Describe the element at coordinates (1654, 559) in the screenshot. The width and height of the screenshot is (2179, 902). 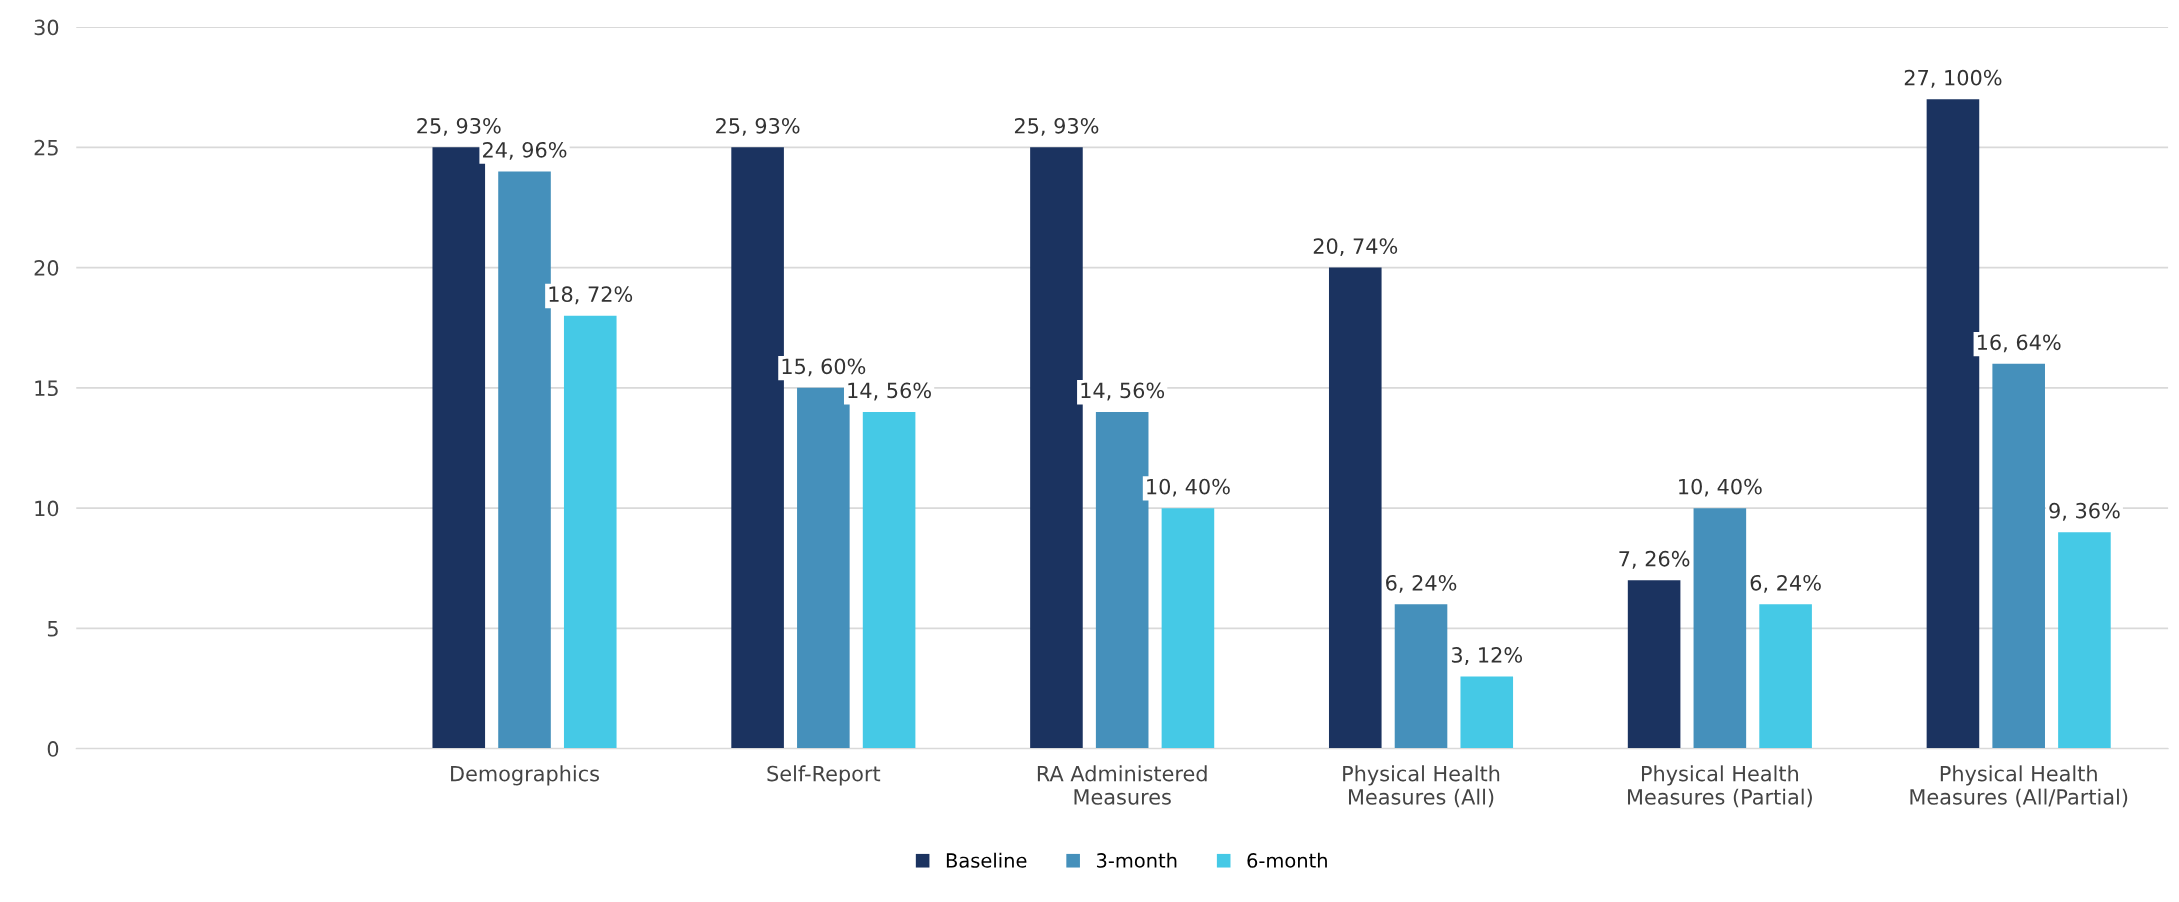
I see `data-label: 7, 26%` at that location.